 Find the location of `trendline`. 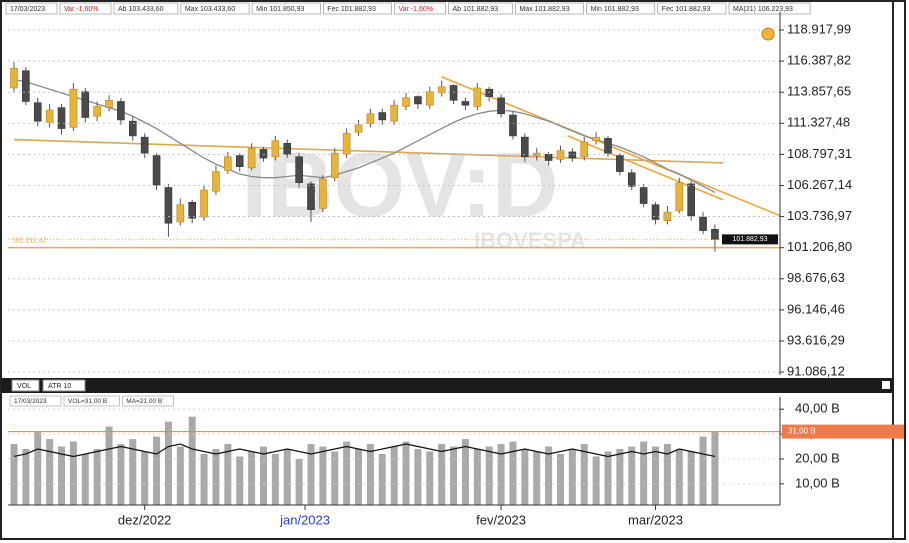

trendline is located at coordinates (645, 168).